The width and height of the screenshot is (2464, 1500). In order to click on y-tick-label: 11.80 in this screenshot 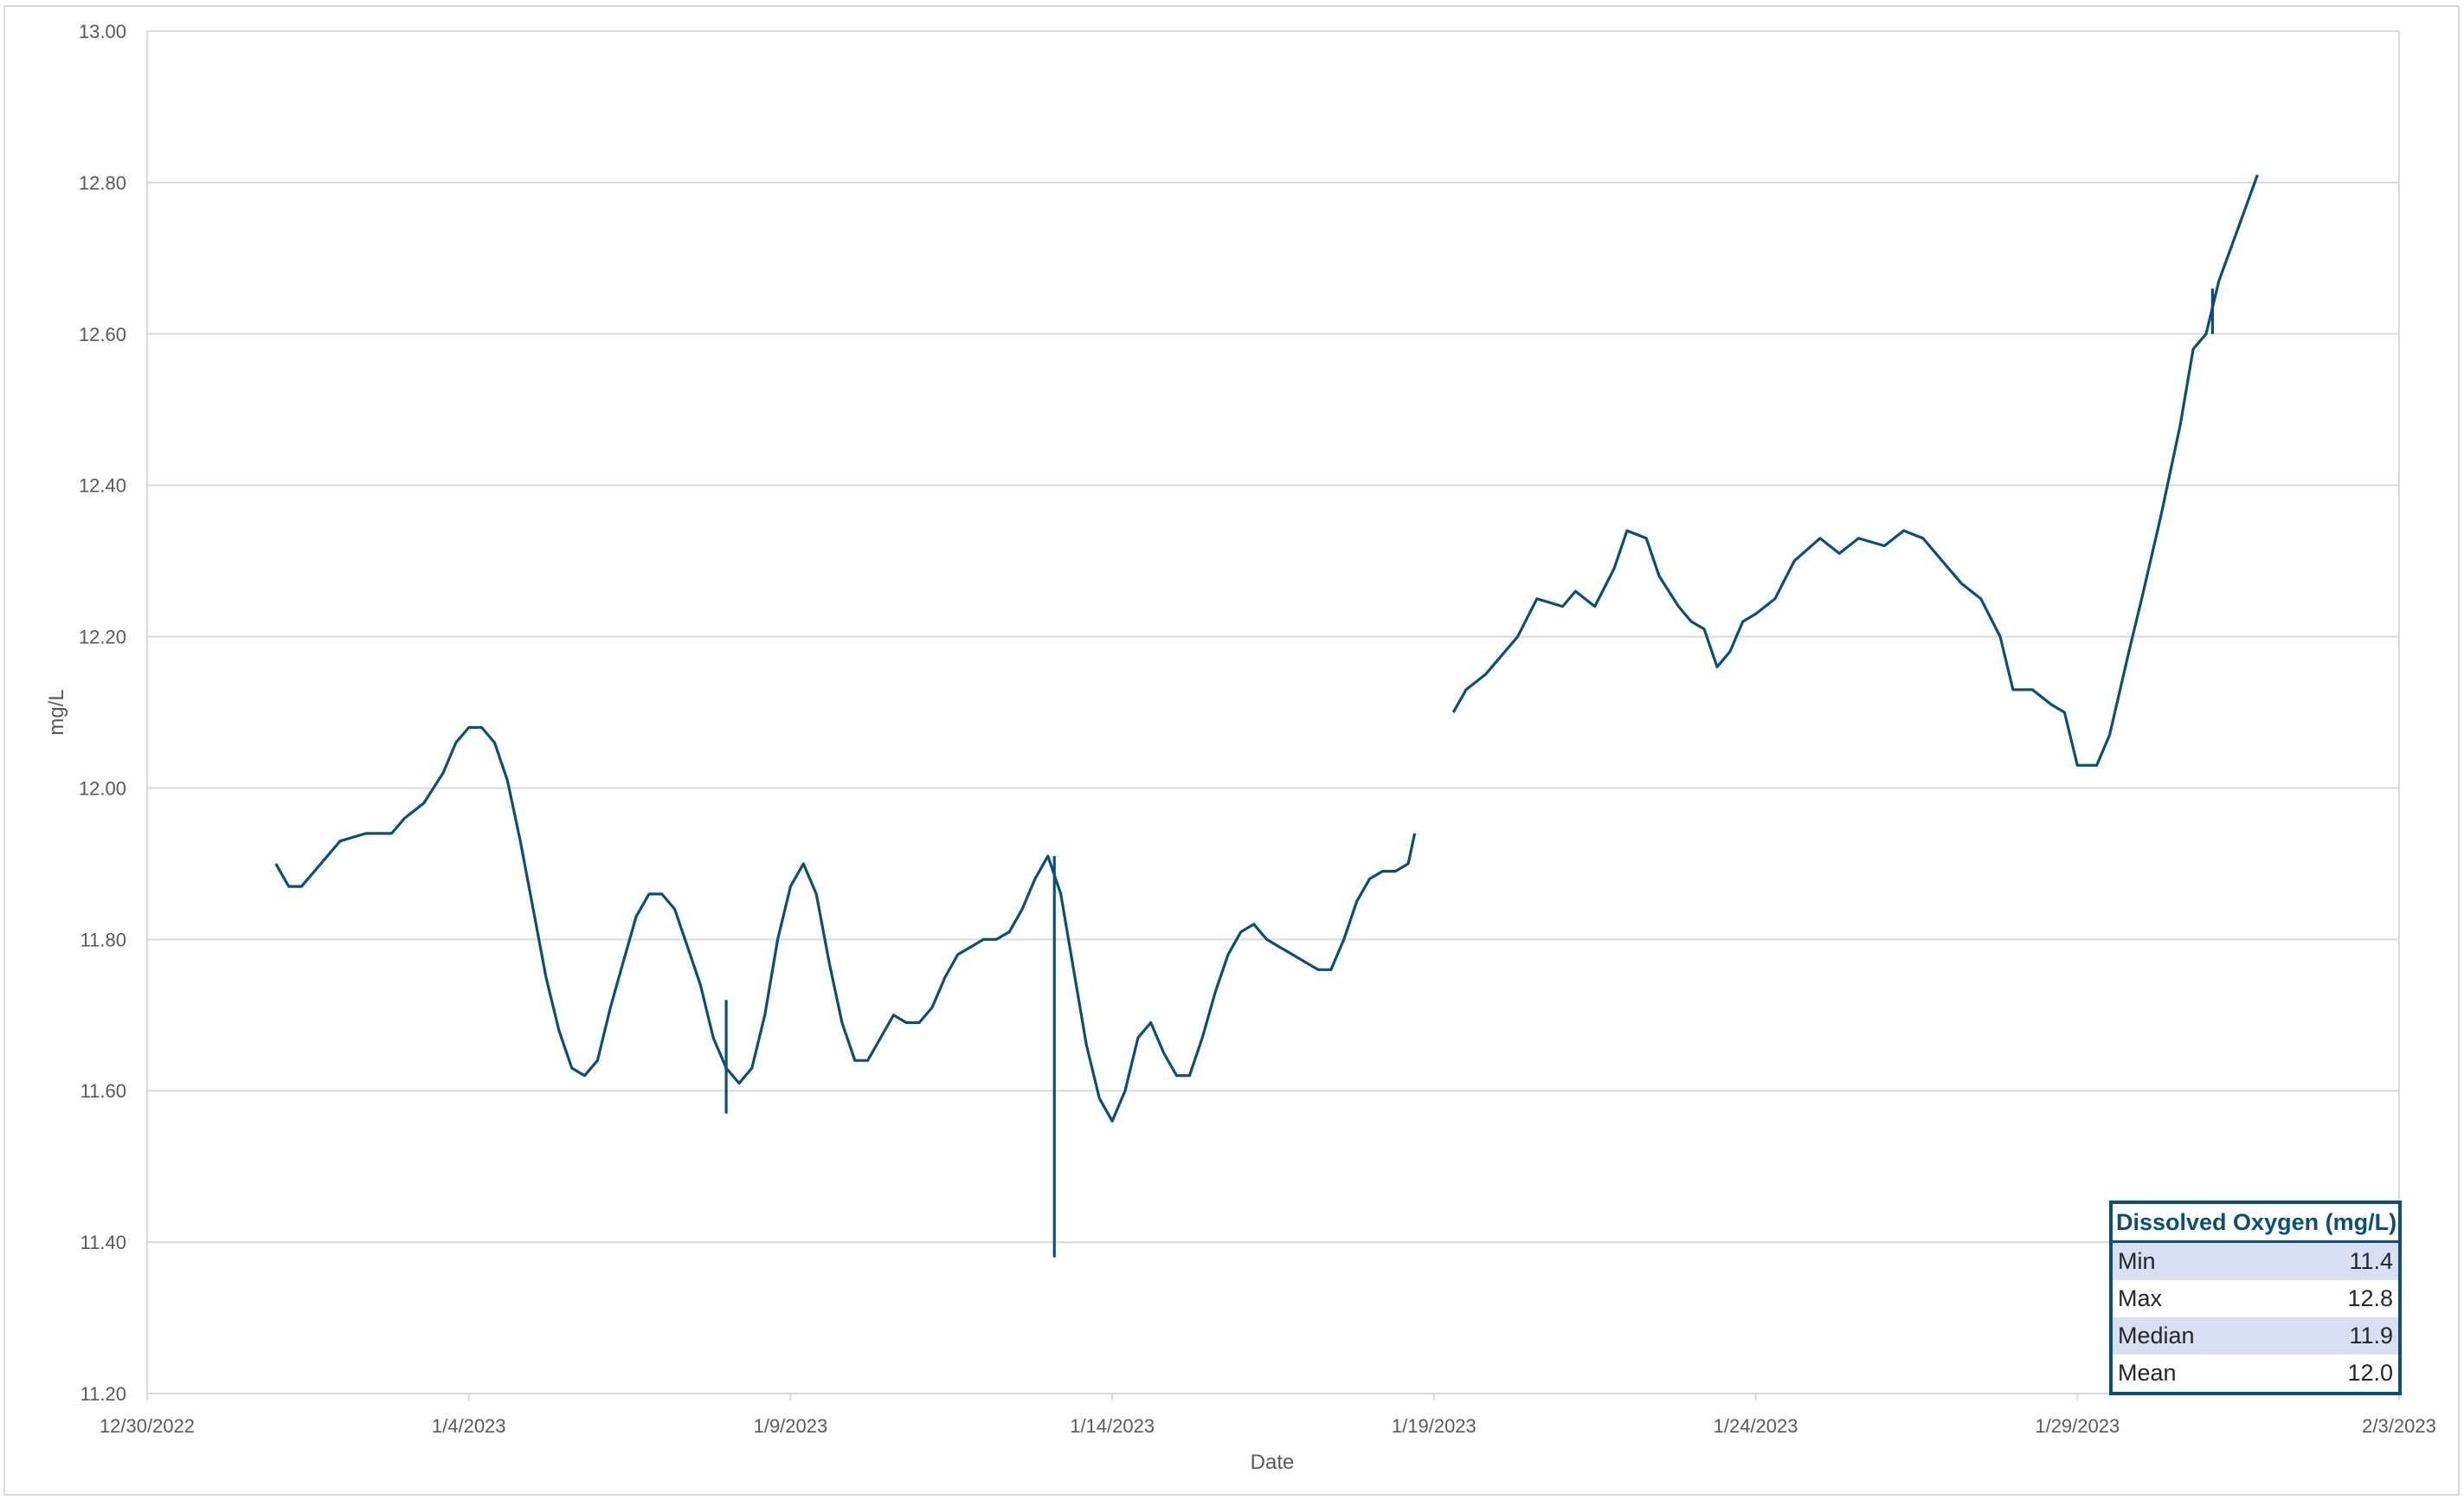, I will do `click(103, 940)`.